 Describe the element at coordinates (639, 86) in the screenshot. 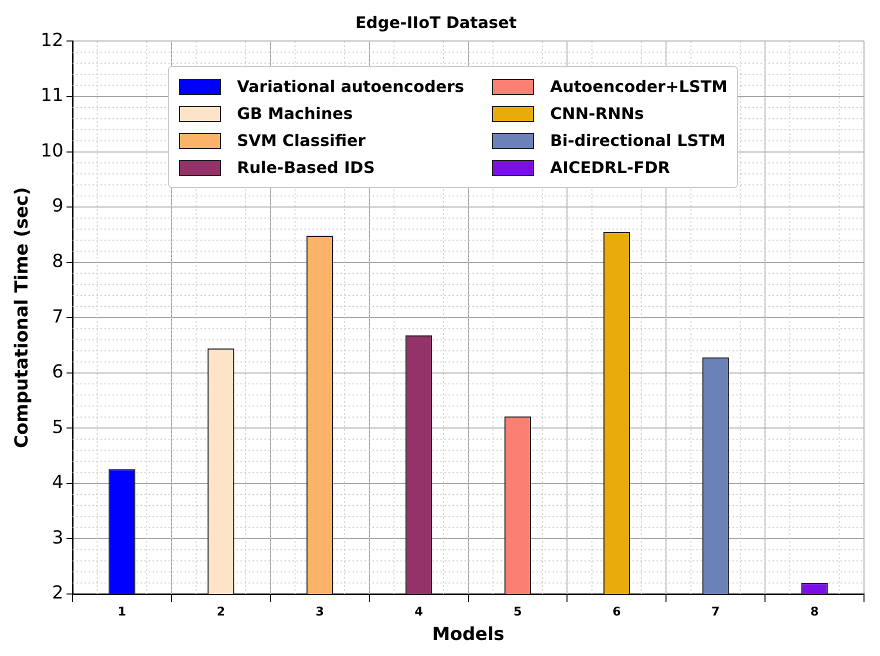

I see `legend-label: Autoencoder+LSTM` at that location.